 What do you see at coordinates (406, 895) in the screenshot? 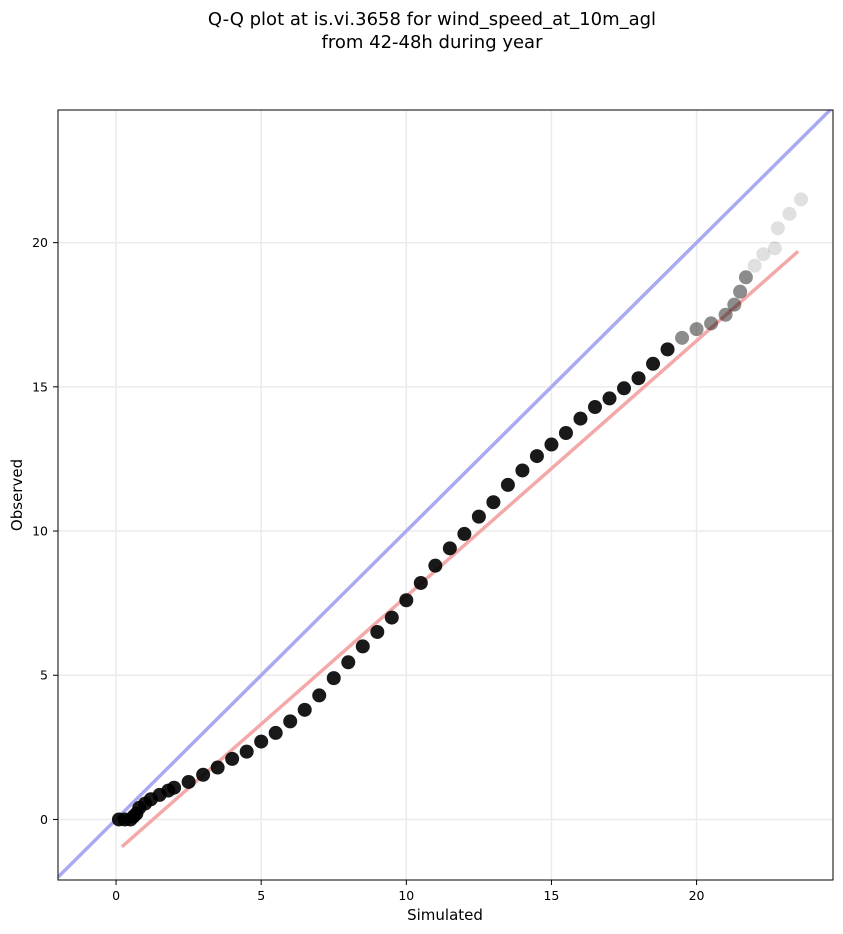
I see `x-tick-label: 10` at bounding box center [406, 895].